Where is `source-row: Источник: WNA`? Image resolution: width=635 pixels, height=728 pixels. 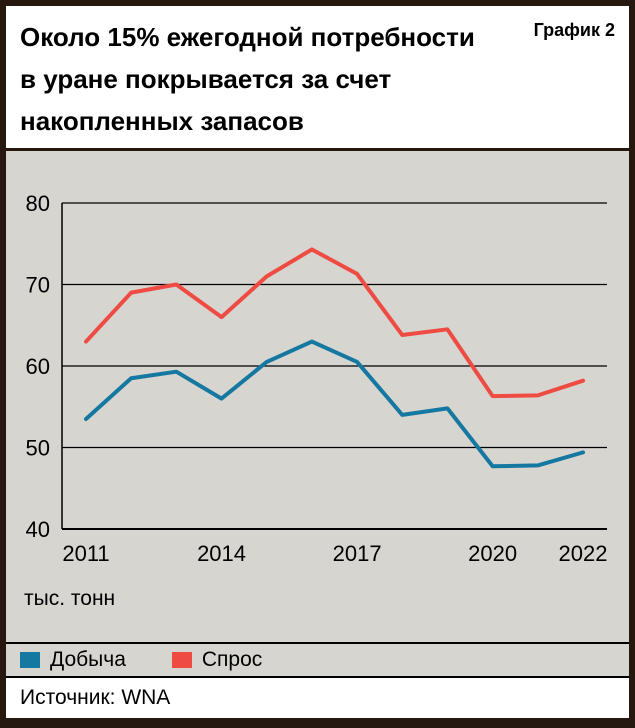 source-row: Источник: WNA is located at coordinates (317, 698).